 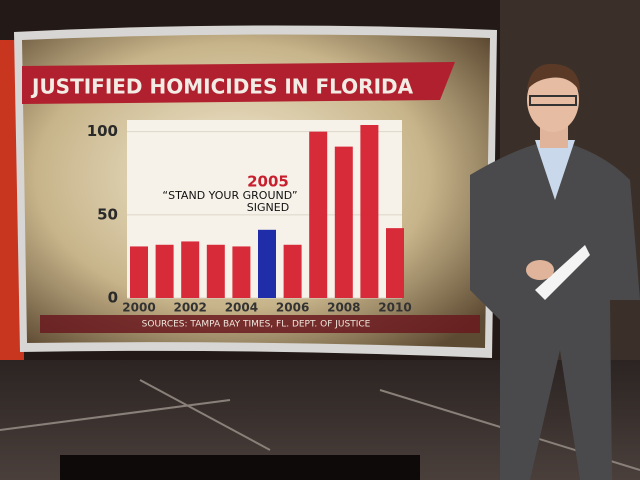 What do you see at coordinates (268, 182) in the screenshot?
I see `annotation-year: 2005` at bounding box center [268, 182].